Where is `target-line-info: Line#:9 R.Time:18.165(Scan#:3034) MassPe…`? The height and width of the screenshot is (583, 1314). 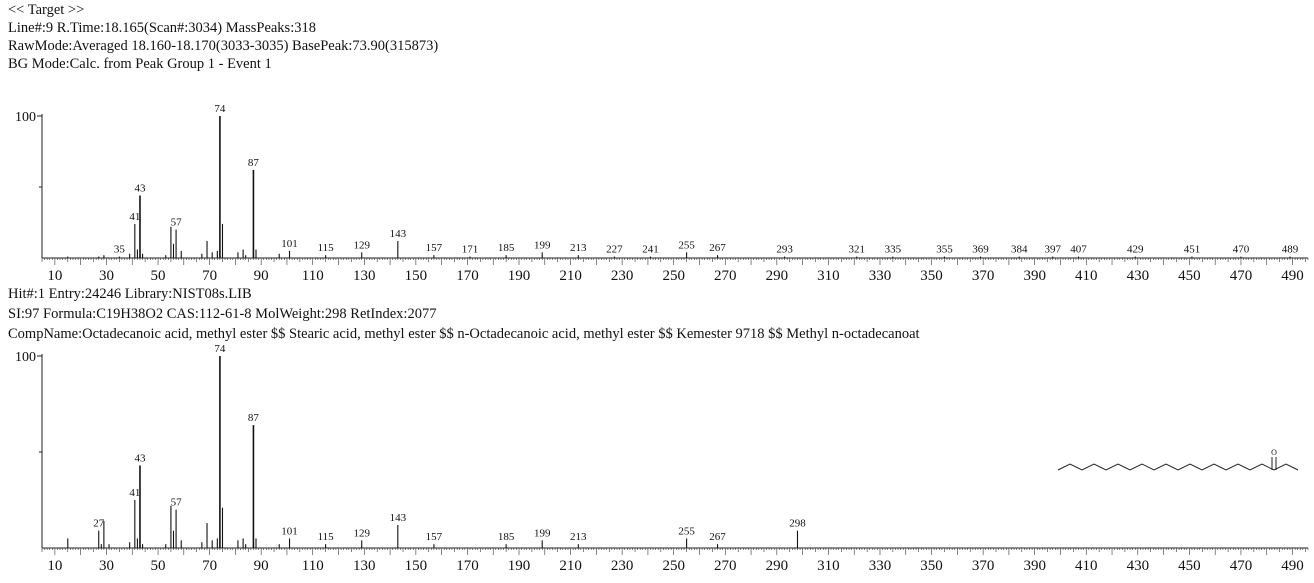 target-line-info: Line#:9 R.Time:18.165(Scan#:3034) MassPe… is located at coordinates (162, 28).